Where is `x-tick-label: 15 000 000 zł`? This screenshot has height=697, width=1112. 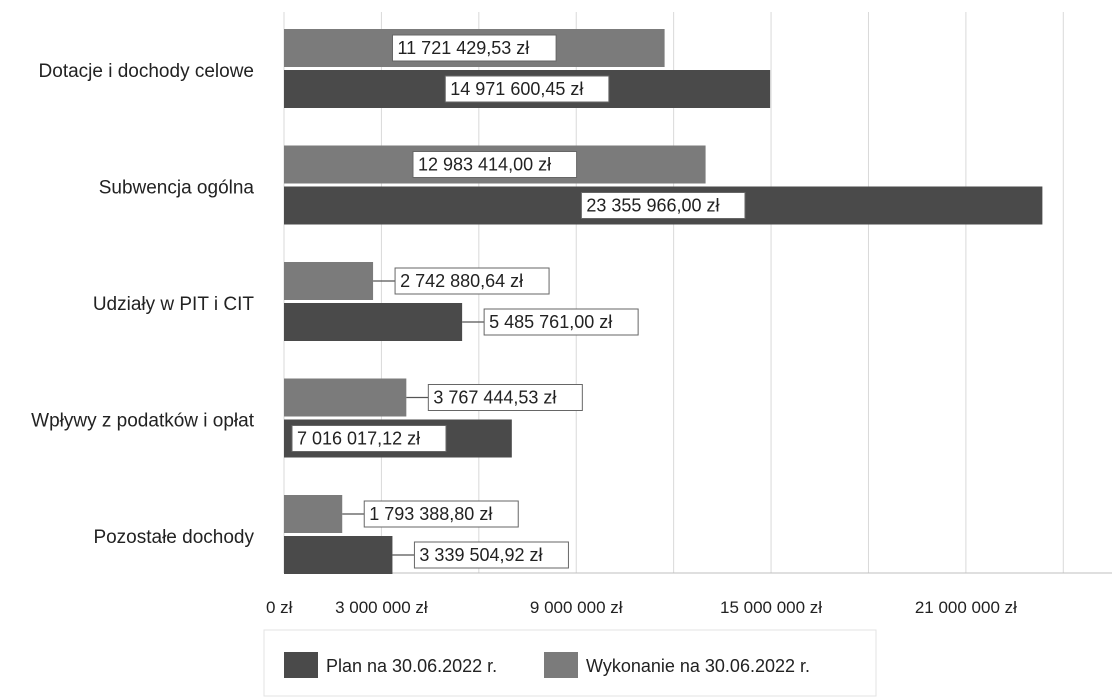
x-tick-label: 15 000 000 zł is located at coordinates (771, 607).